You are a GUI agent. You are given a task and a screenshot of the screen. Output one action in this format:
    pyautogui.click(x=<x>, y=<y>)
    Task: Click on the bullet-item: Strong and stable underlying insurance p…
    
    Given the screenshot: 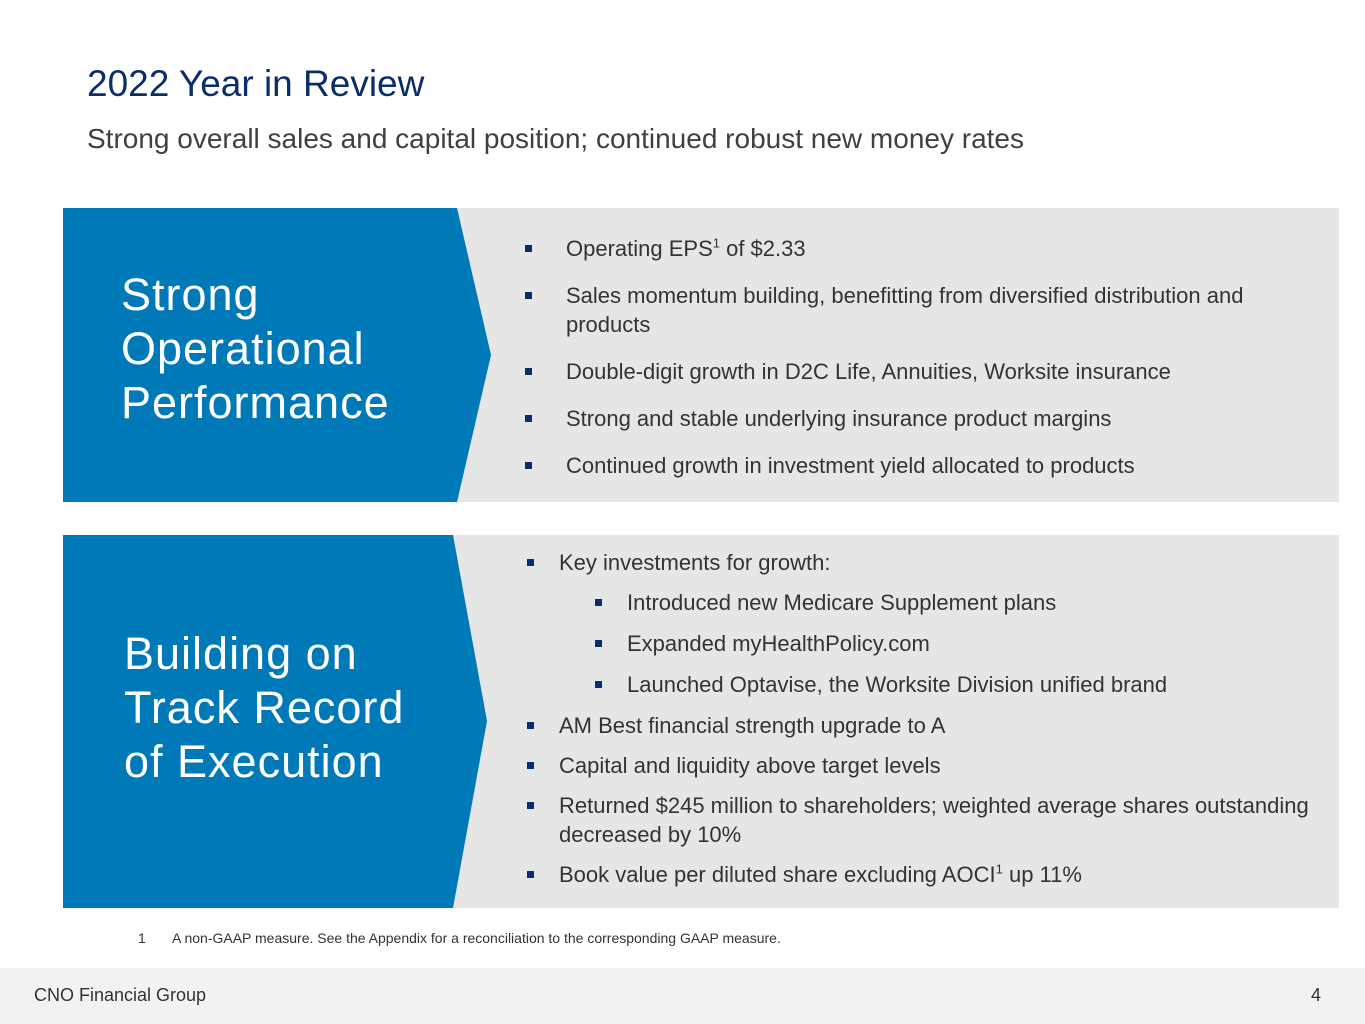 What is the action you would take?
    pyautogui.click(x=920, y=418)
    